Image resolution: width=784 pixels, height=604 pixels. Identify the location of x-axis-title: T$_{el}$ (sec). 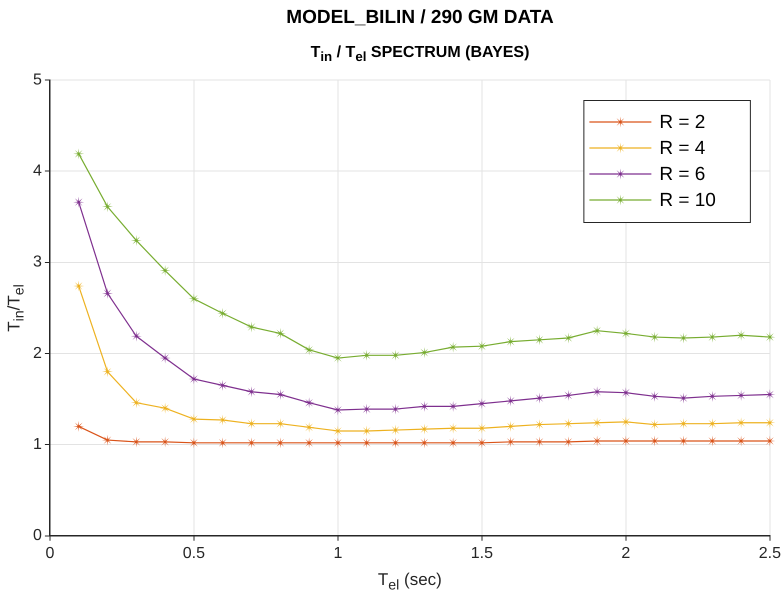
(410, 582).